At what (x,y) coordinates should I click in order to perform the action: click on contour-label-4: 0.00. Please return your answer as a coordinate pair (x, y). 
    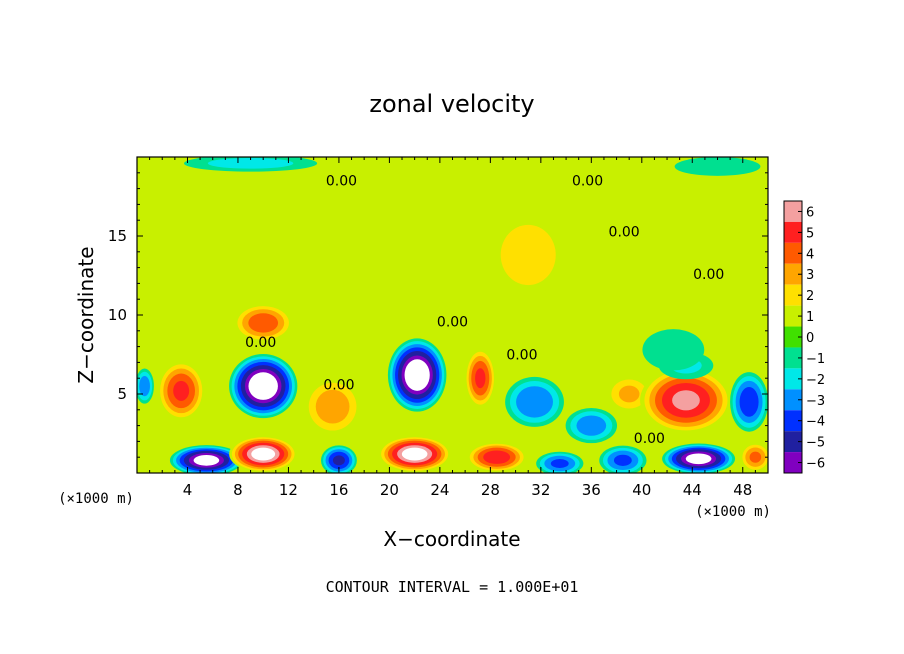
    Looking at the image, I should click on (452, 322).